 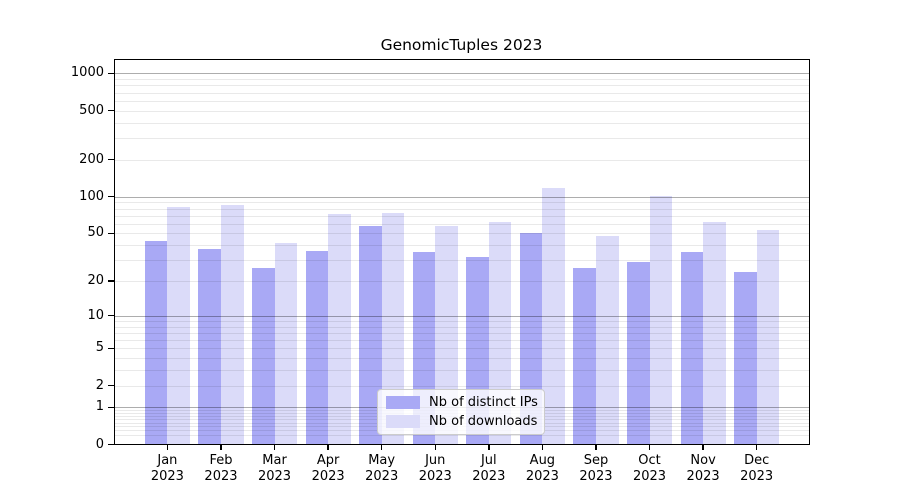 I want to click on bar-downloads-dec, so click(x=768, y=337).